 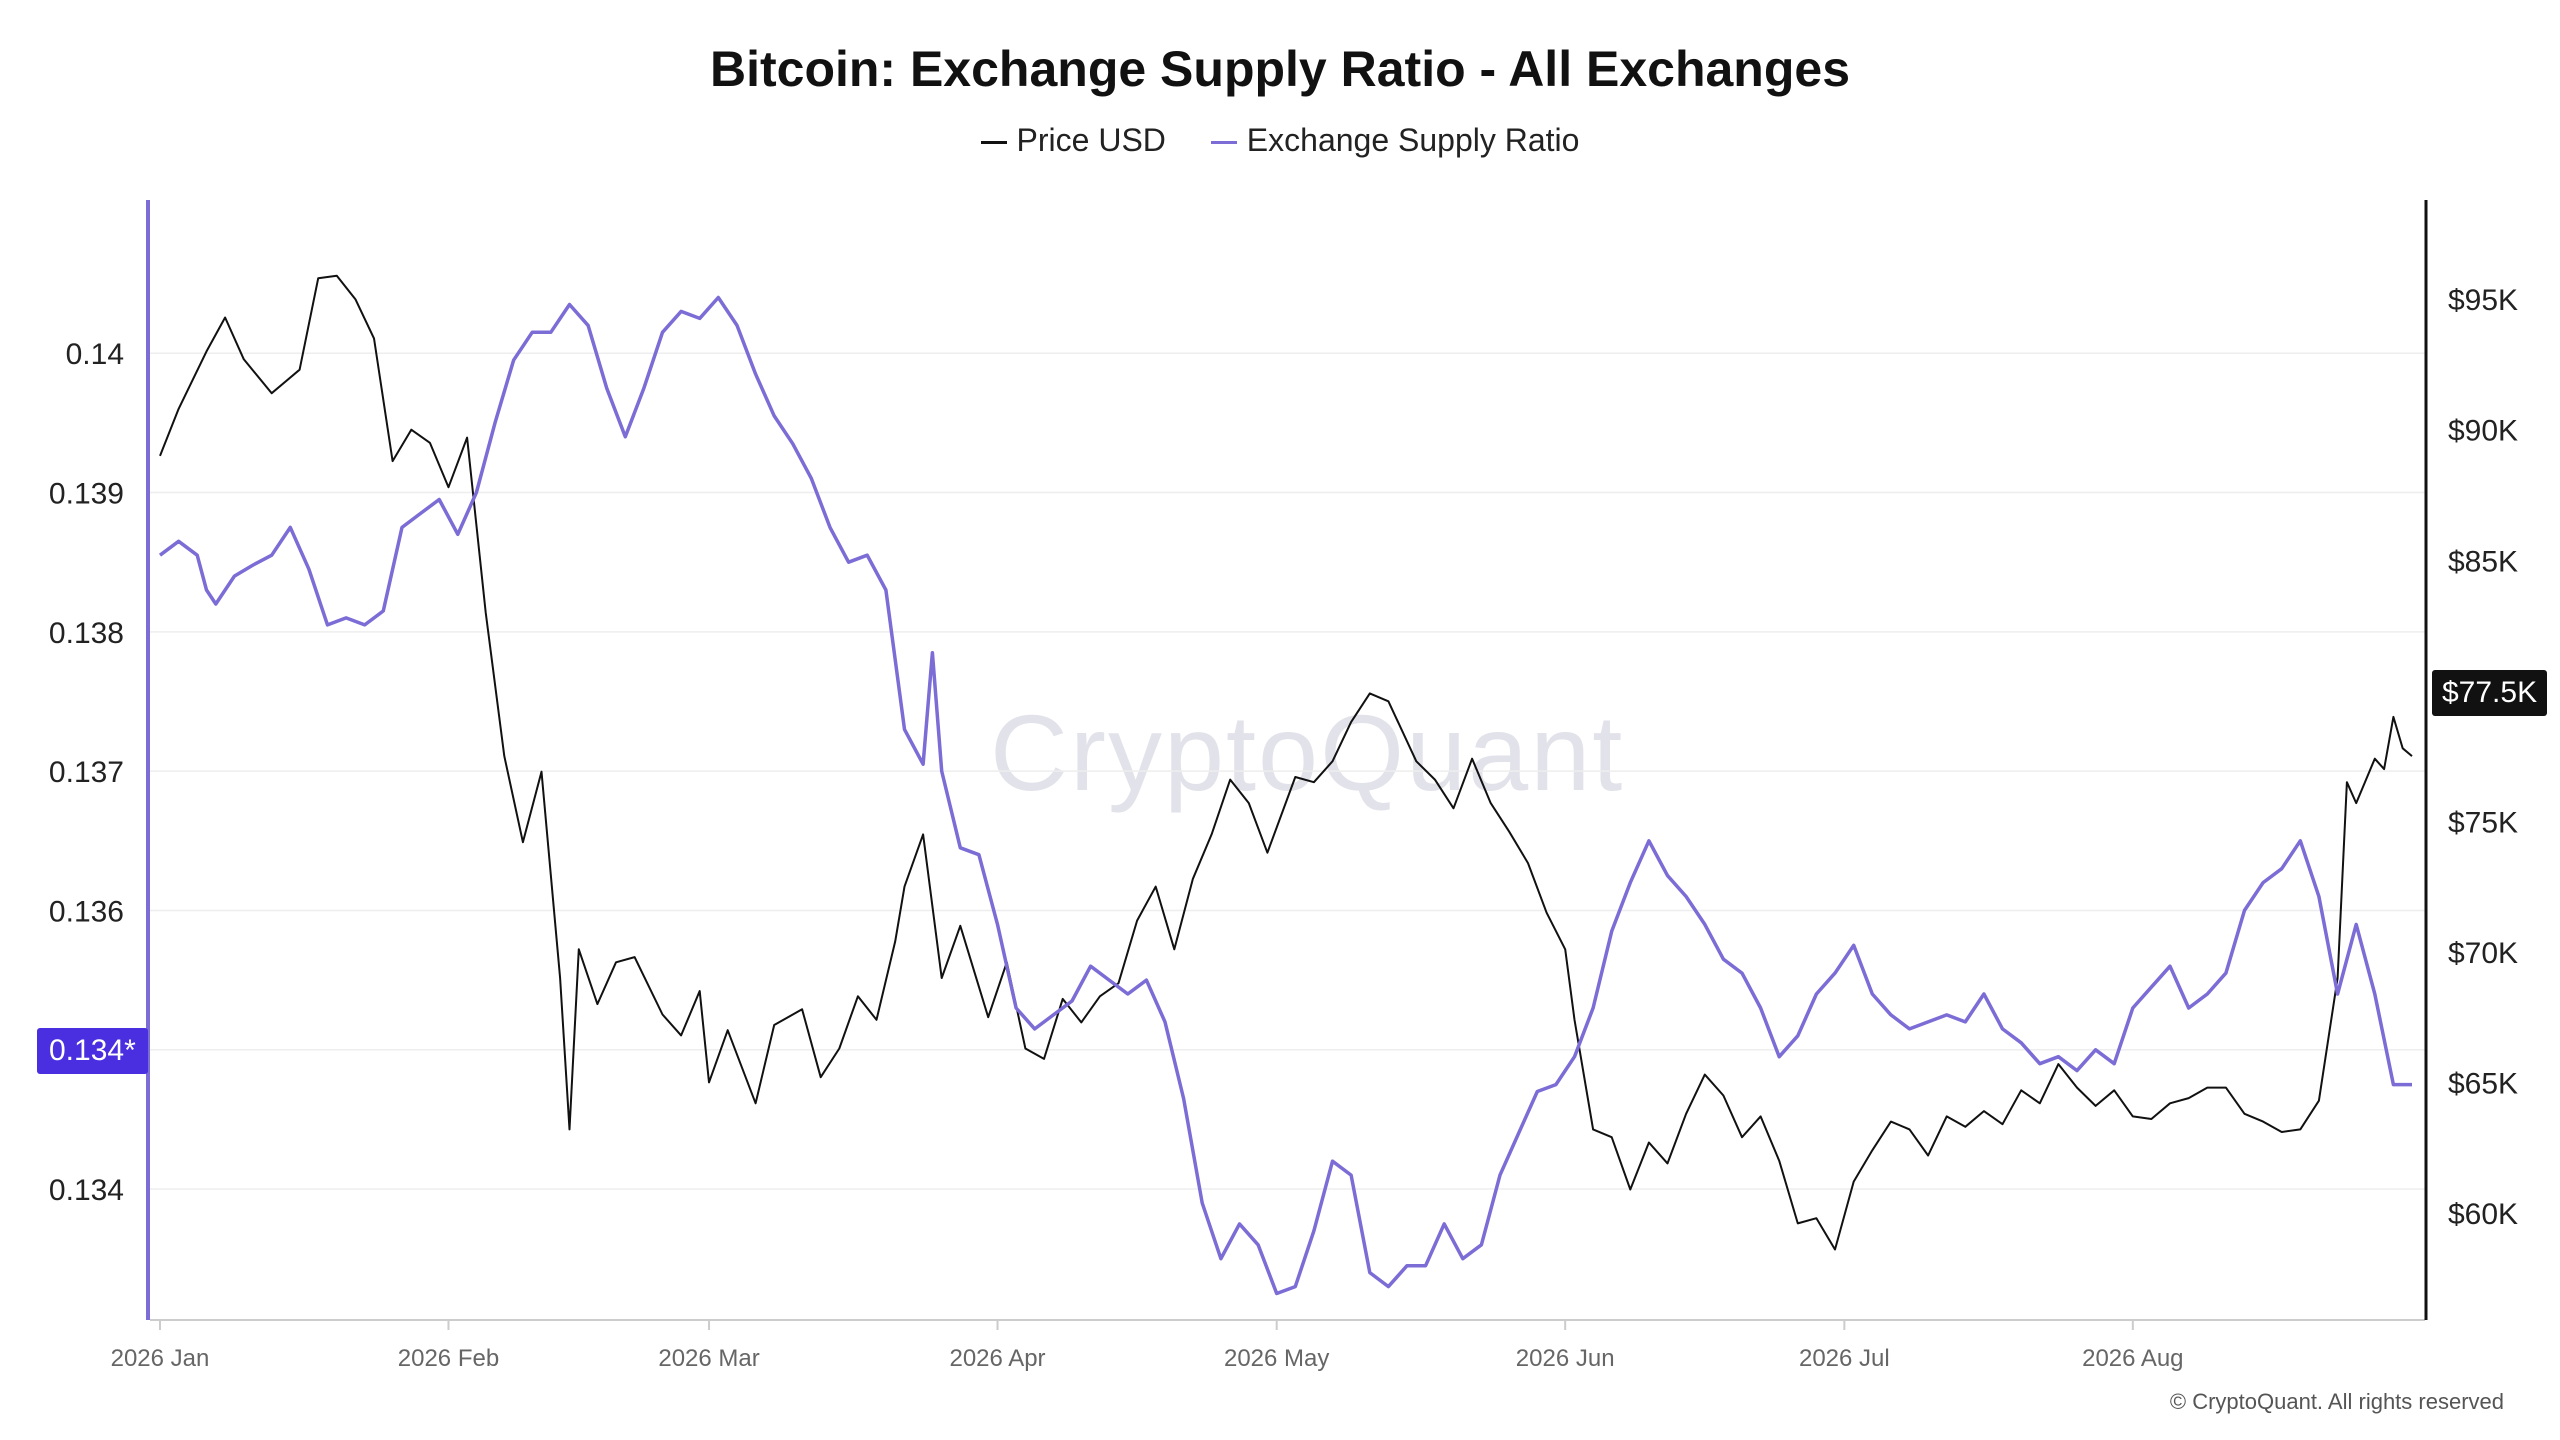 What do you see at coordinates (1307, 752) in the screenshot?
I see `watermark: CryptoQuant` at bounding box center [1307, 752].